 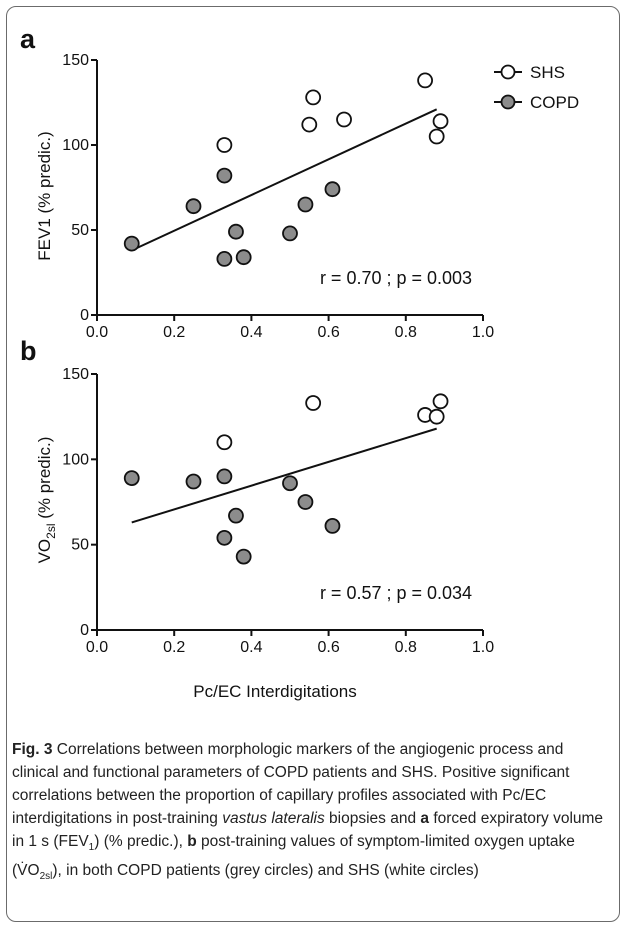 I want to click on panel-b-y-tick-label: 50, so click(x=80, y=545).